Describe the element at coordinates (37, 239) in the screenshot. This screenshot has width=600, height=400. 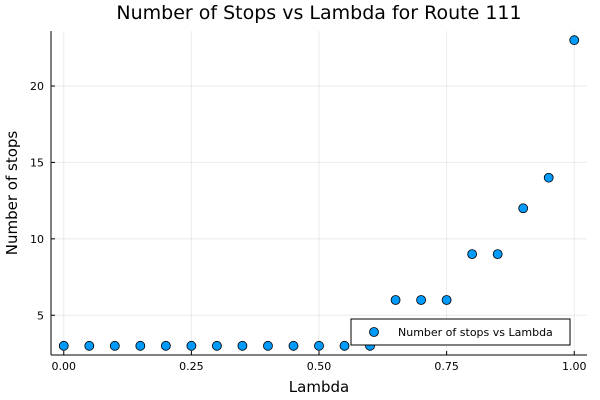
I see `y-tick-label: 10` at that location.